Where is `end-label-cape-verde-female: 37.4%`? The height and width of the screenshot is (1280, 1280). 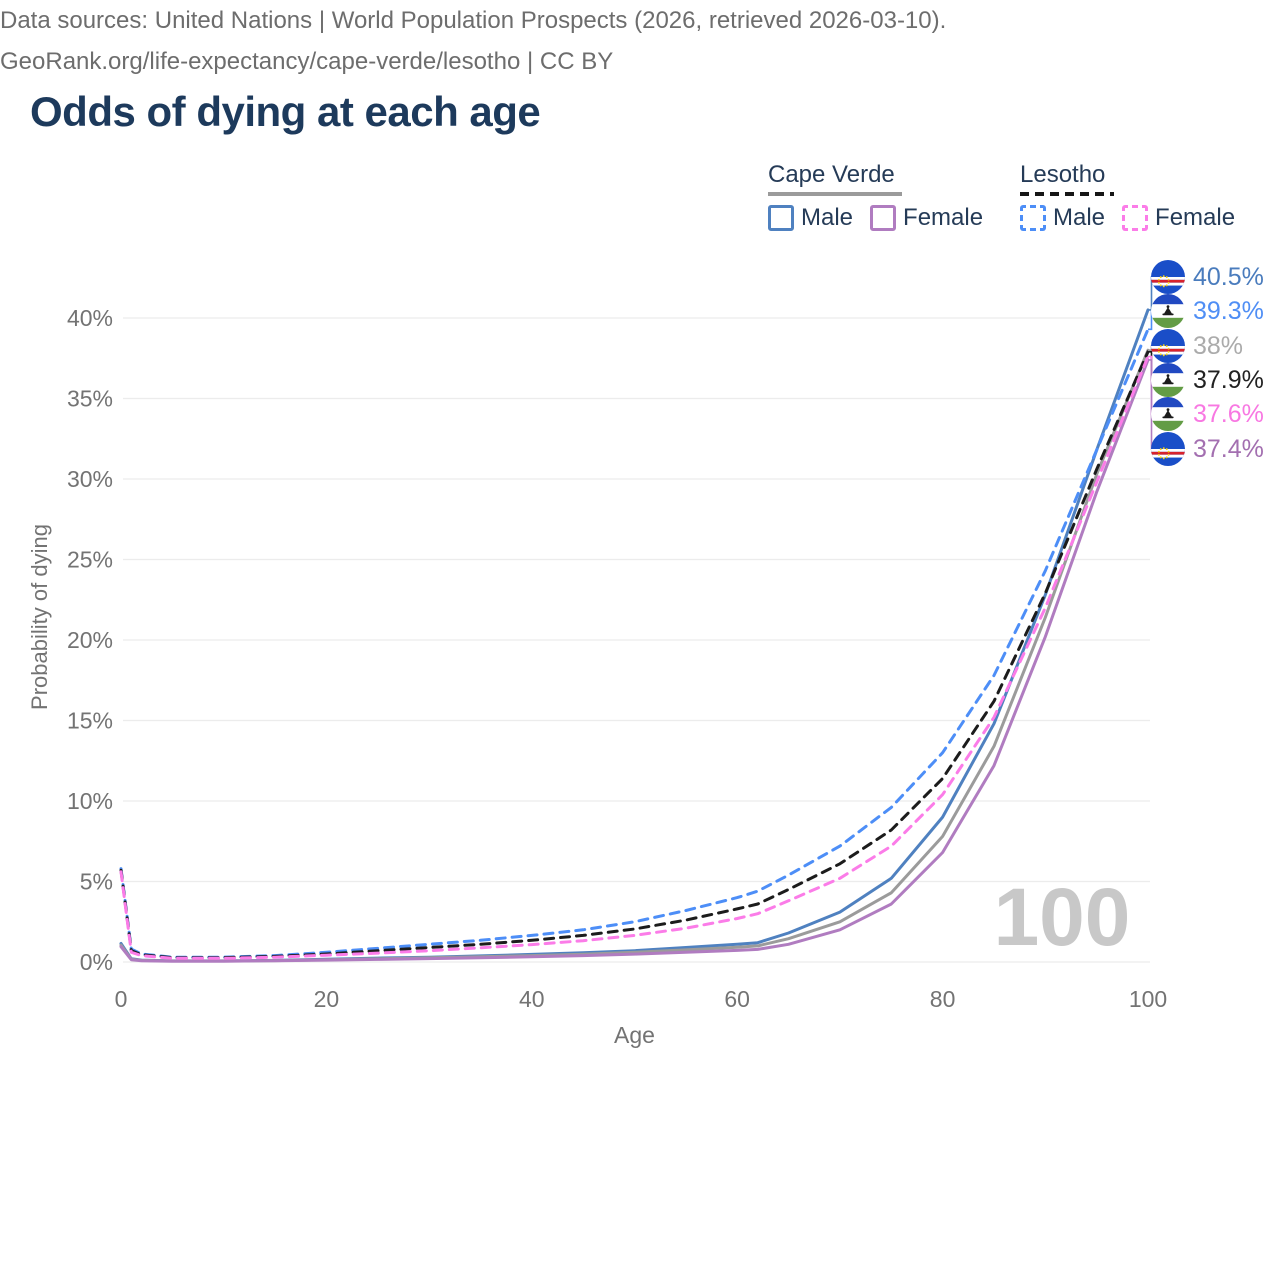 end-label-cape-verde-female: 37.4% is located at coordinates (1207, 449).